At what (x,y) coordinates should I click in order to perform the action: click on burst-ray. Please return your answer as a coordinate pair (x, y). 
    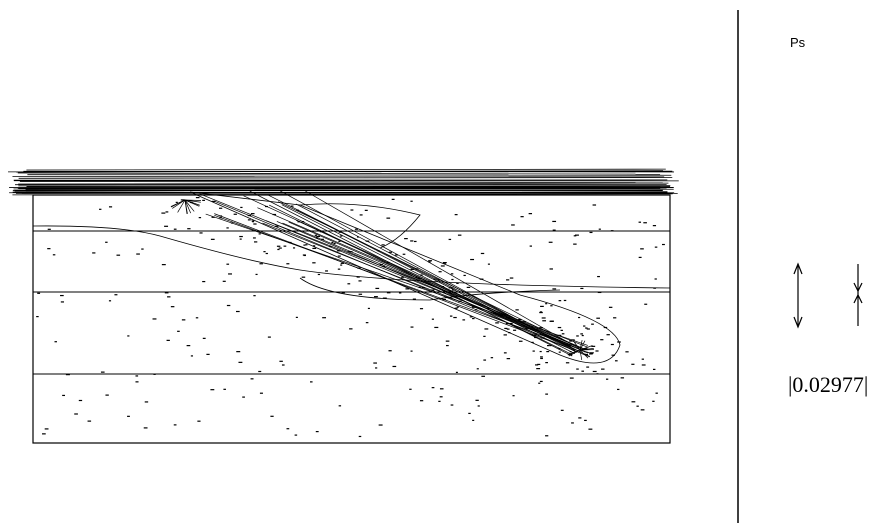
    Looking at the image, I should click on (581, 345).